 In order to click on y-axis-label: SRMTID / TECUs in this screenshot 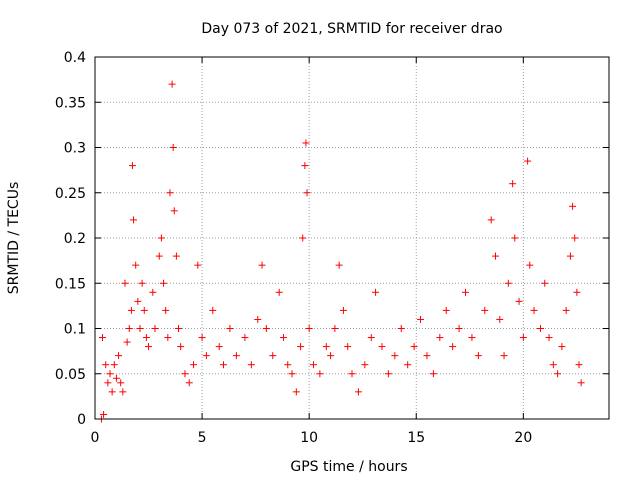, I will do `click(14, 238)`.